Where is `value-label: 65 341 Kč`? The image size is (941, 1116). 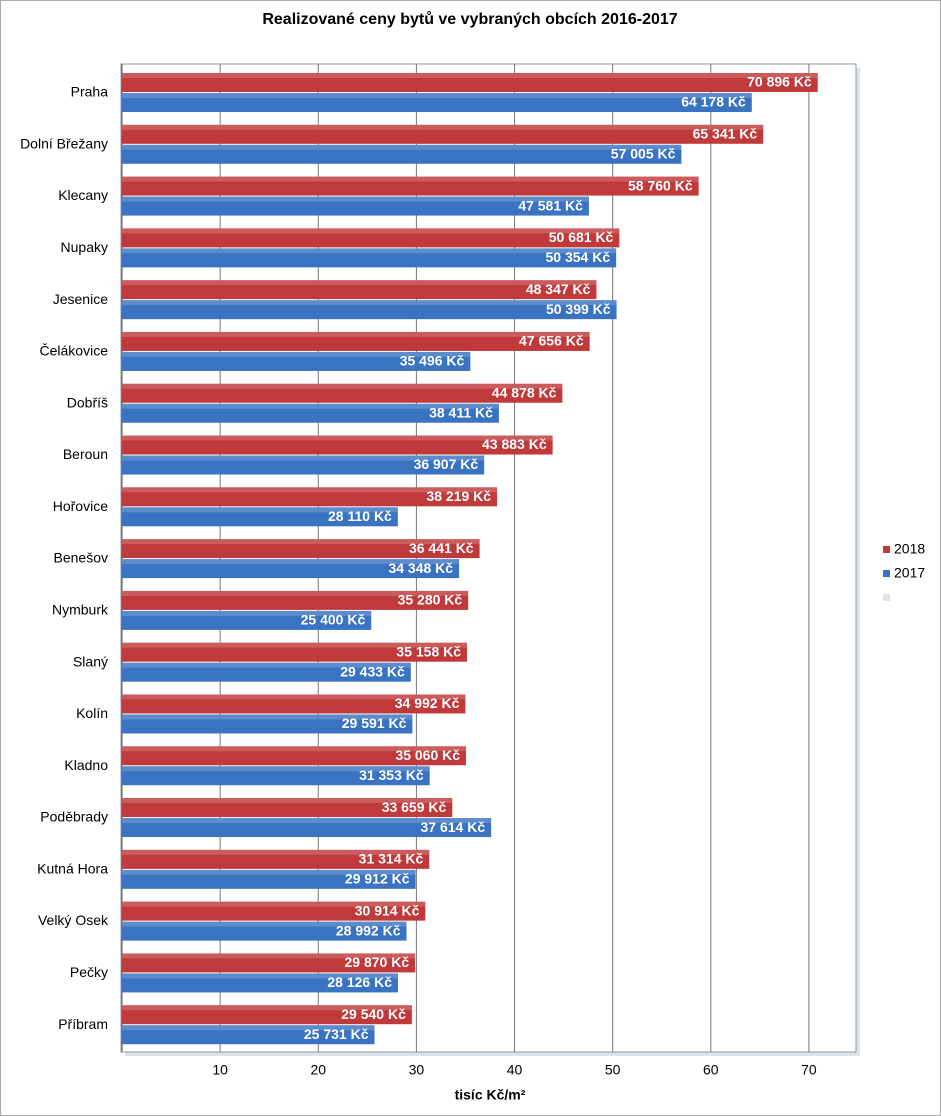
value-label: 65 341 Kč is located at coordinates (725, 133).